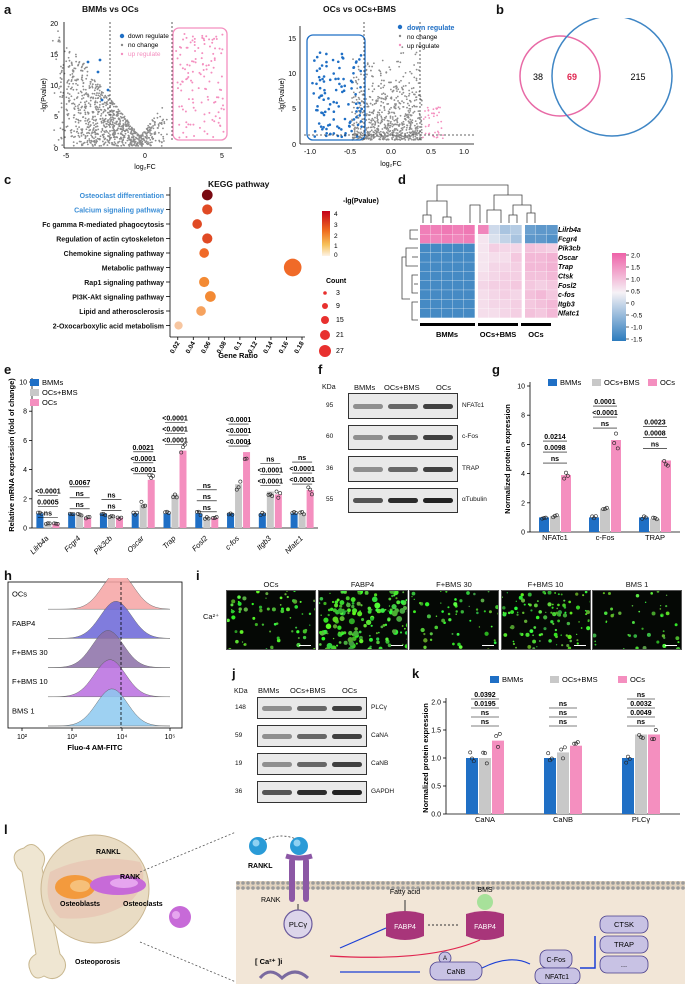  I want to click on calcium-image-grid: OCs FABP4 F+BMS 30 F+BMS 10 BMS 1, so click(454, 616).